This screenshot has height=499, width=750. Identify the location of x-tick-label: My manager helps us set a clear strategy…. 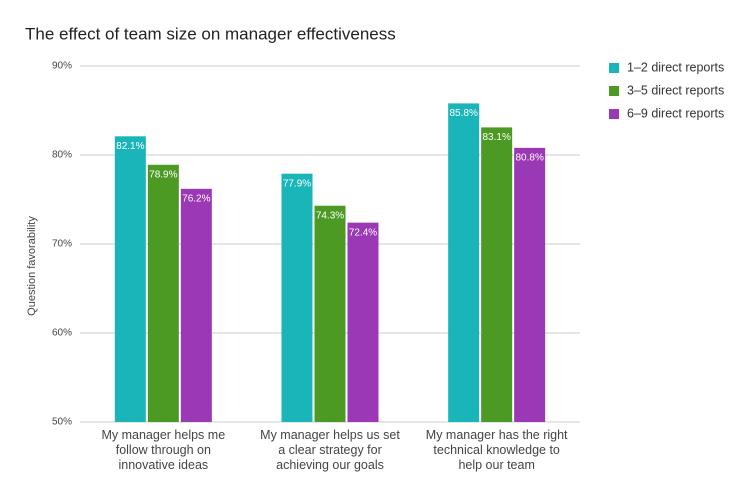
(330, 450).